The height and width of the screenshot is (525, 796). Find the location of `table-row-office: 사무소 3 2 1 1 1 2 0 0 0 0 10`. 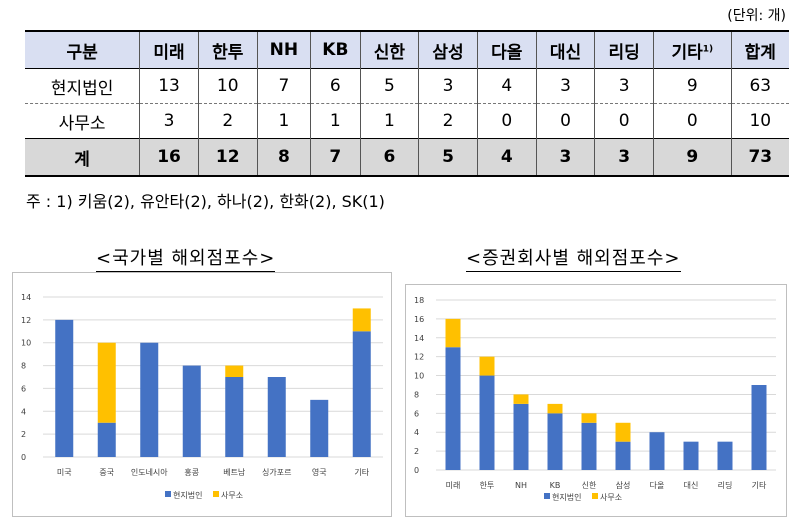

table-row-office: 사무소 3 2 1 1 1 2 0 0 0 0 10 is located at coordinates (407, 121).